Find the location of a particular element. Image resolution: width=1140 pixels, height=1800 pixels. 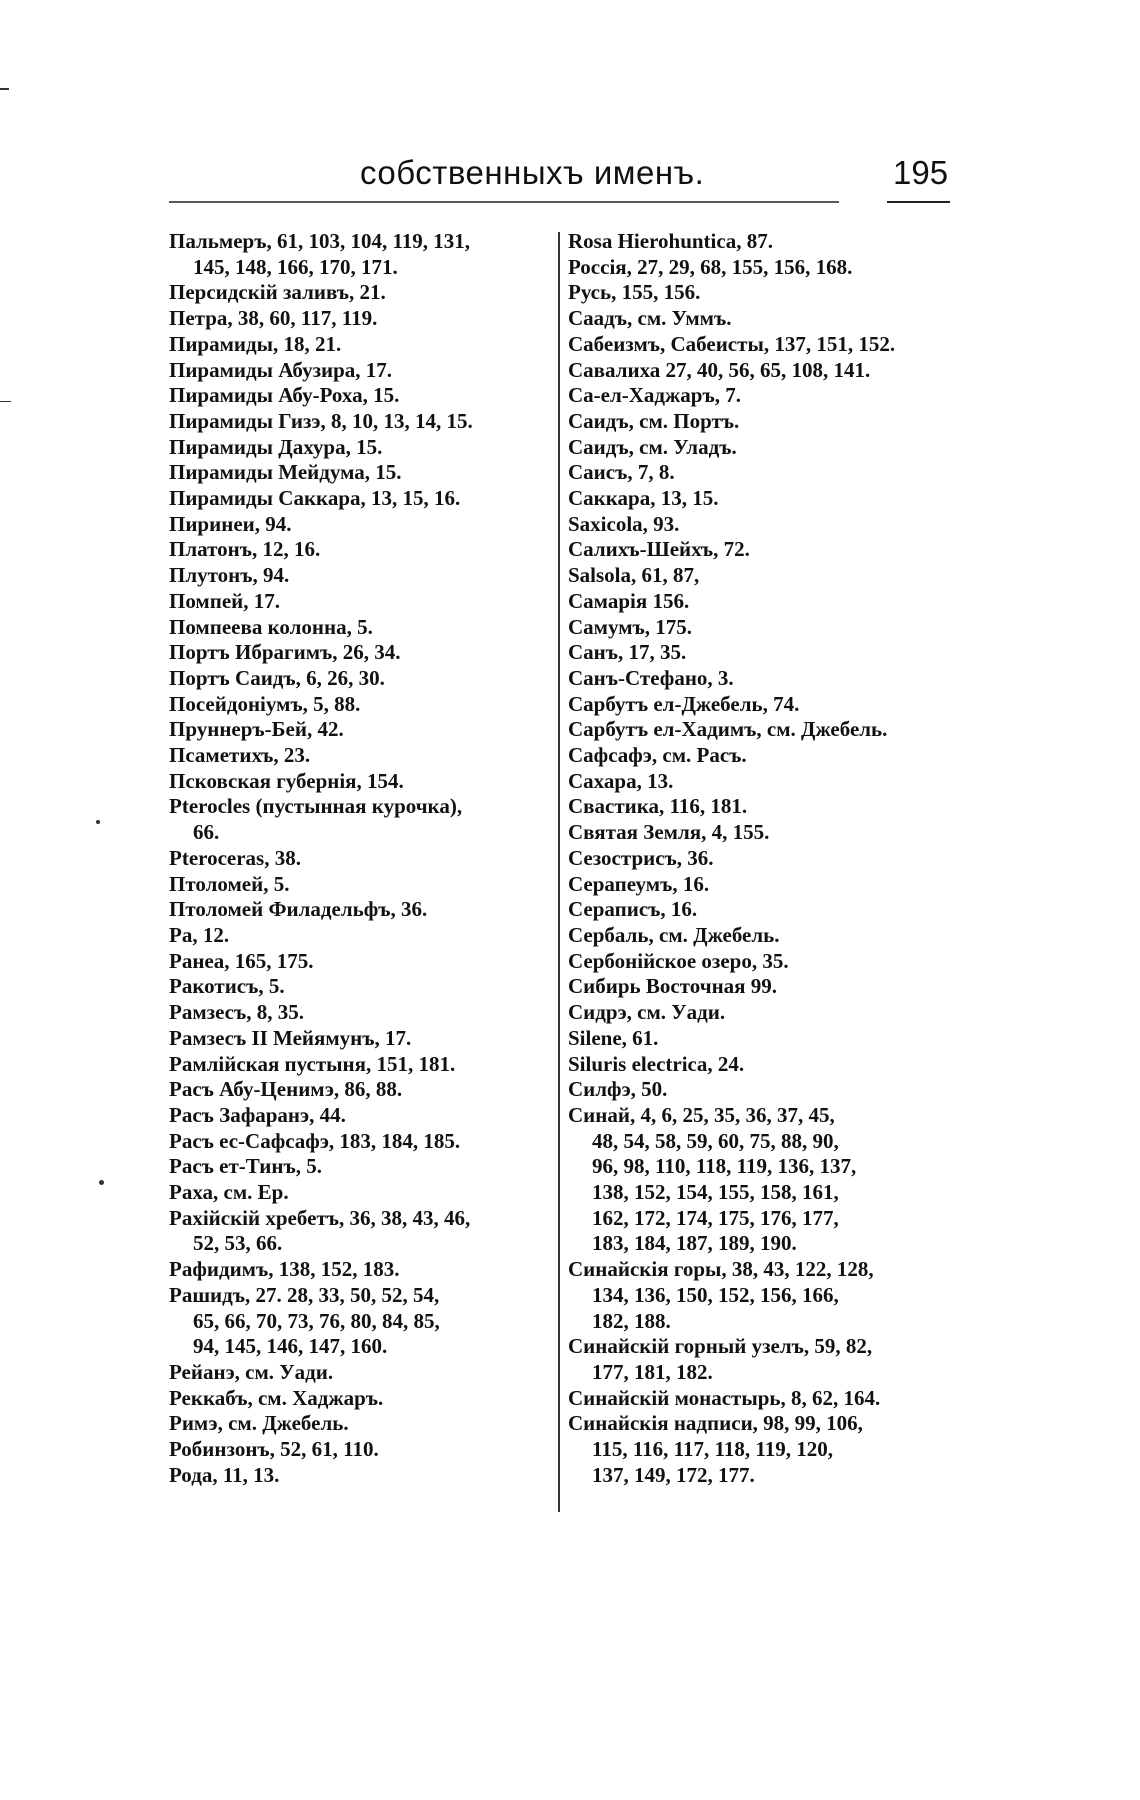

index-entry-text: Сидрэ, см. Уади. is located at coordinates (647, 1012).